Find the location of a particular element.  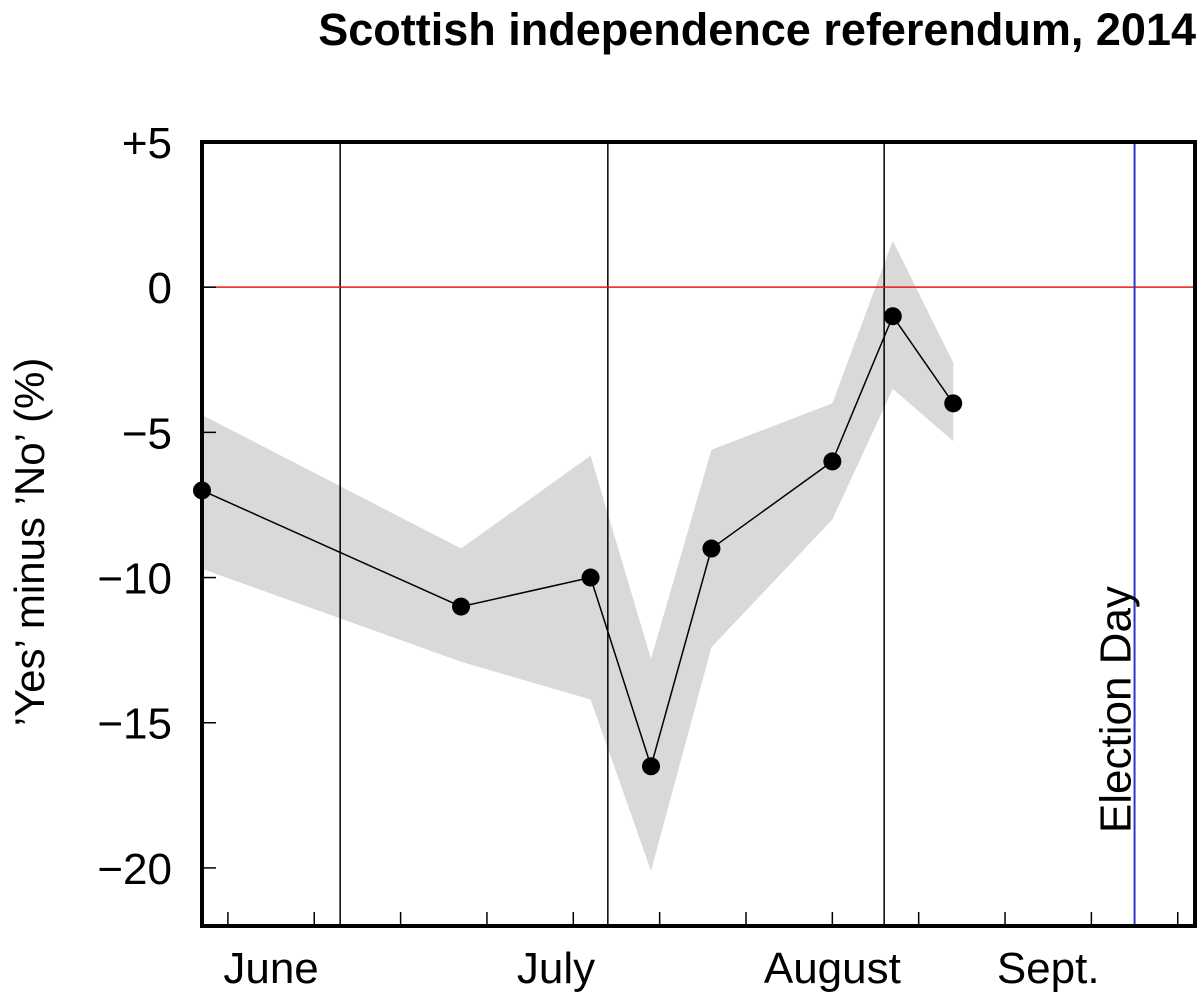

y-tick-label: −5 is located at coordinates (147, 433).